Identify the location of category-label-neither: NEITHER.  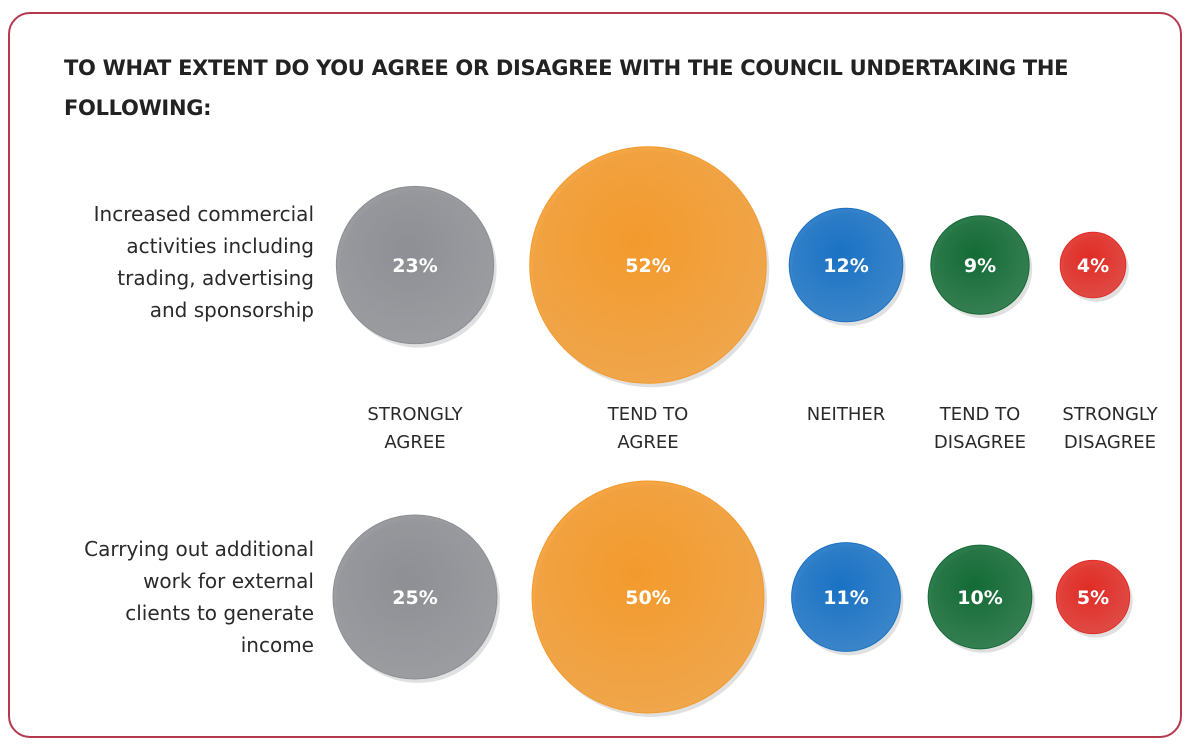
(846, 415).